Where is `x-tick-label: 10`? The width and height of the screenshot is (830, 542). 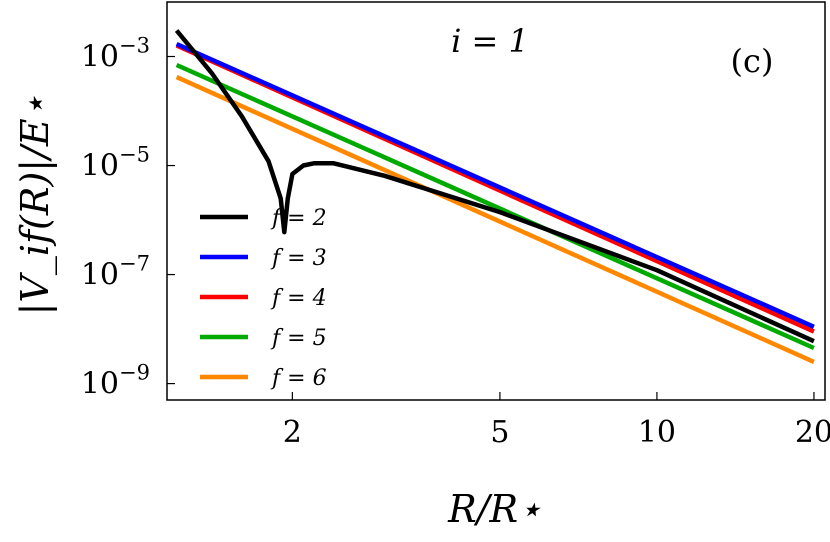
x-tick-label: 10 is located at coordinates (657, 432).